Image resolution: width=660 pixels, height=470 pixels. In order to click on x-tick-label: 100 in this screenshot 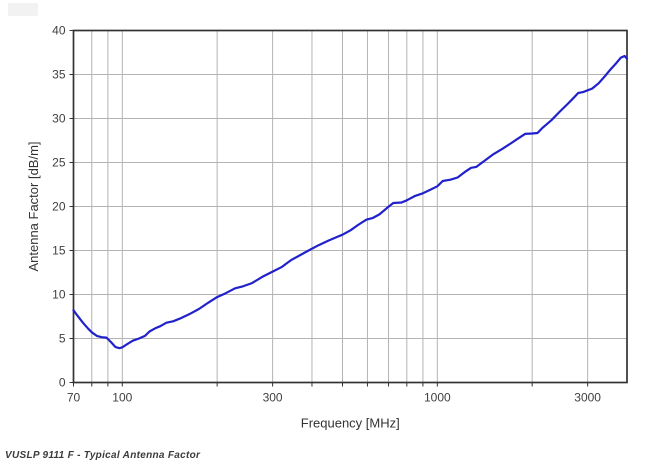, I will do `click(122, 398)`.